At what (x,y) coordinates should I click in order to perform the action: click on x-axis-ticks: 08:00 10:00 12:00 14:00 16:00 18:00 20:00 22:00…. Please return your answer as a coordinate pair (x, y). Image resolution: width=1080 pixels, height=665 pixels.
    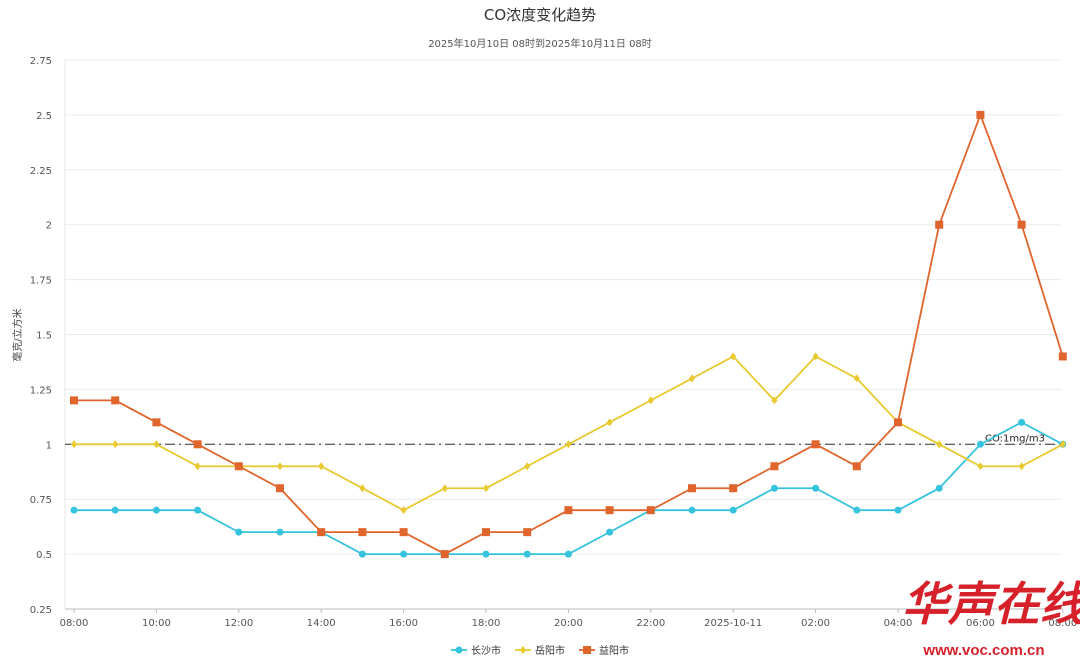
    Looking at the image, I should click on (568, 619).